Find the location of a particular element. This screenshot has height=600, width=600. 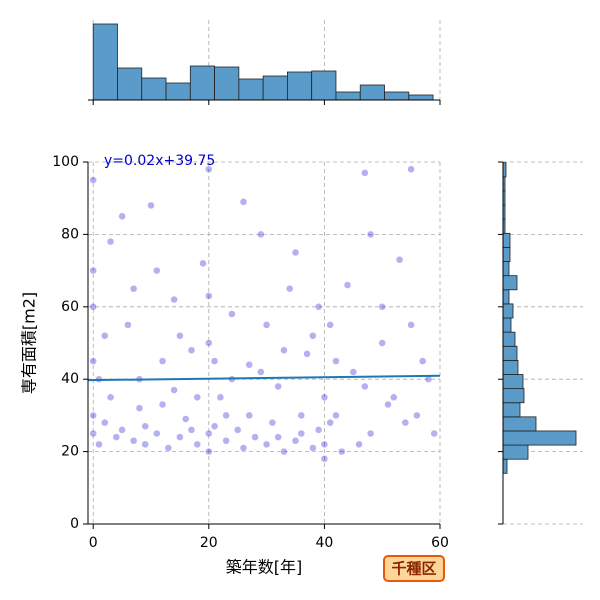

x-tick-label: 20 is located at coordinates (209, 543).